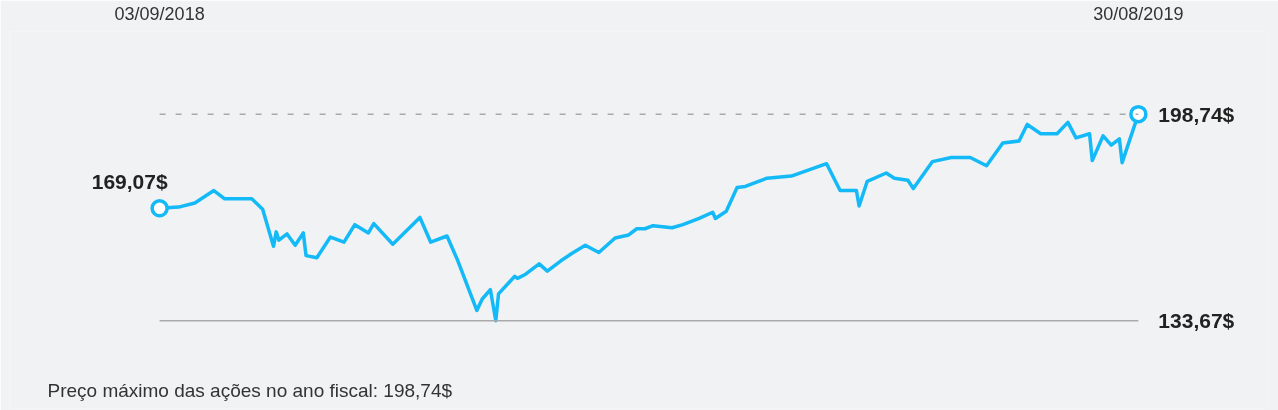 This screenshot has width=1278, height=410. Describe the element at coordinates (129, 181) in the screenshot. I see `annotation: 169,07$` at that location.